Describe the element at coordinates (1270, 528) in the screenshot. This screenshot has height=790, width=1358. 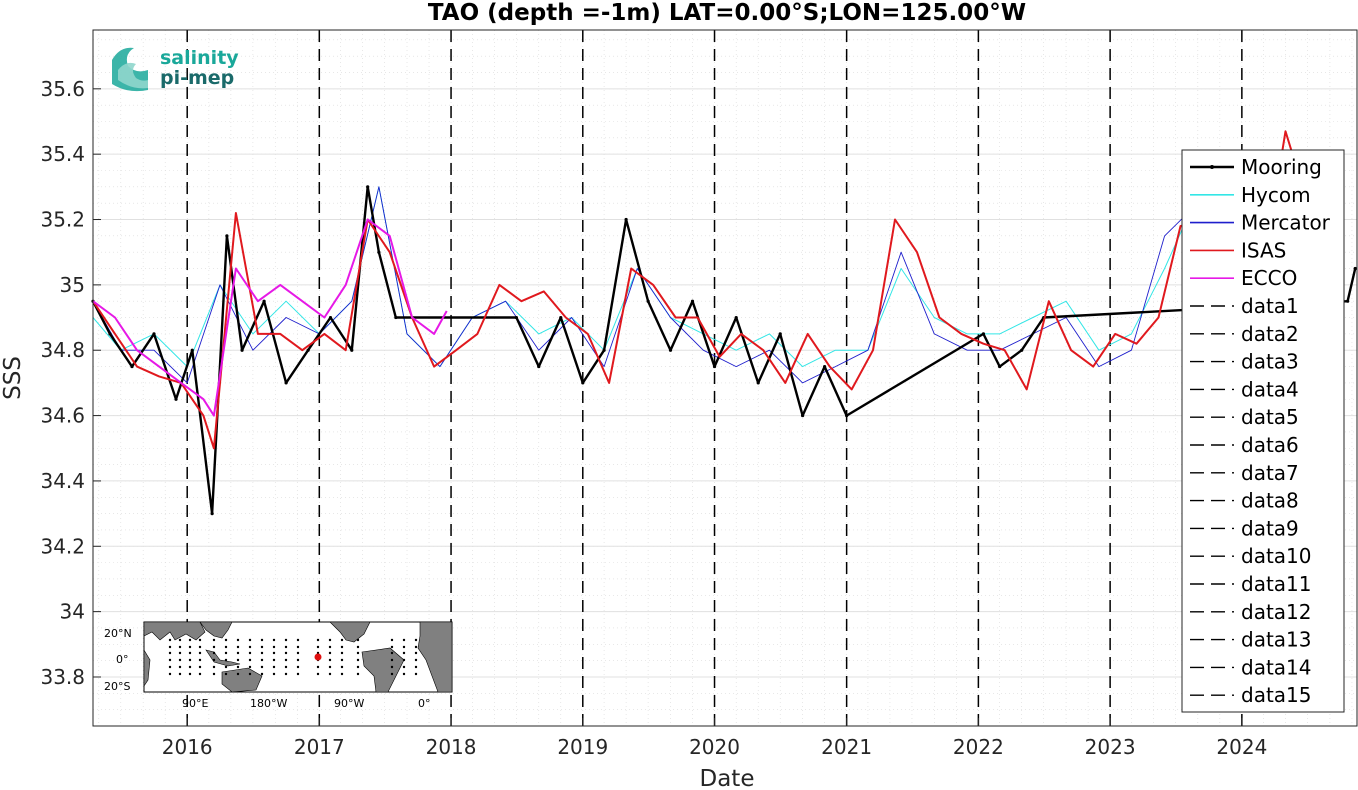
I see `legend-label: data9` at that location.